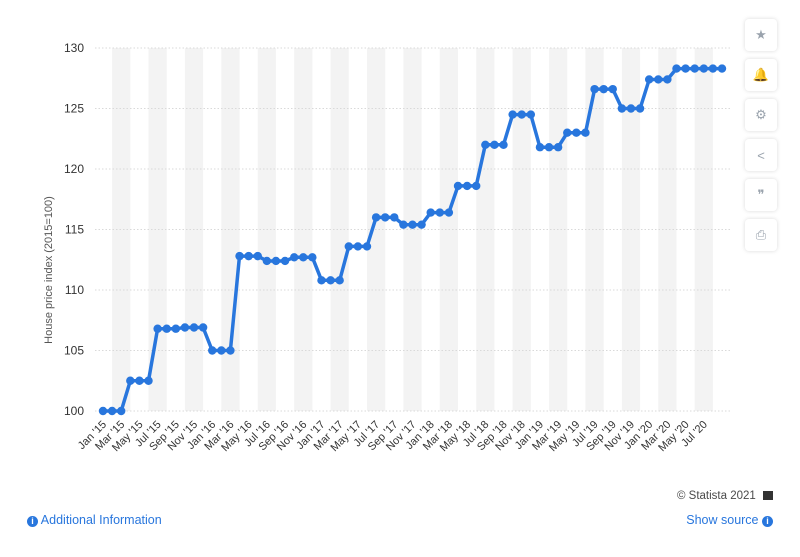  Describe the element at coordinates (101, 520) in the screenshot. I see `additional-information-label: Additional Information` at that location.